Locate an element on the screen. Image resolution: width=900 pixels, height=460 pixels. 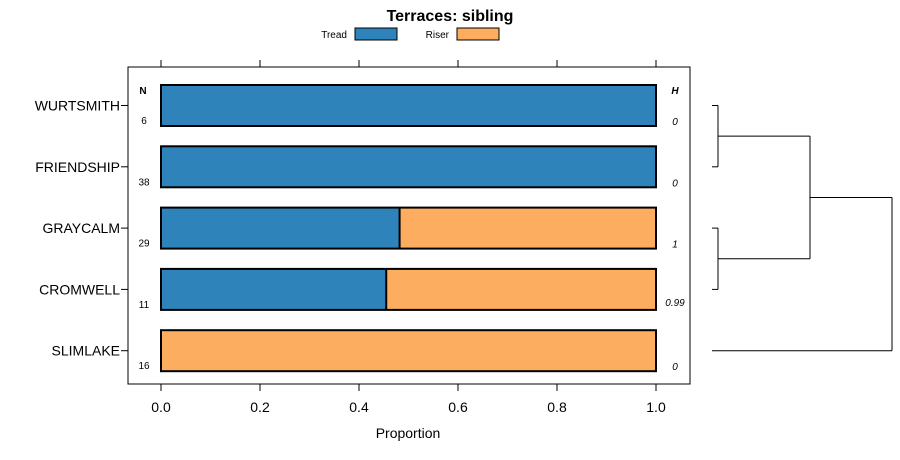
n-header: N is located at coordinates (142, 91).